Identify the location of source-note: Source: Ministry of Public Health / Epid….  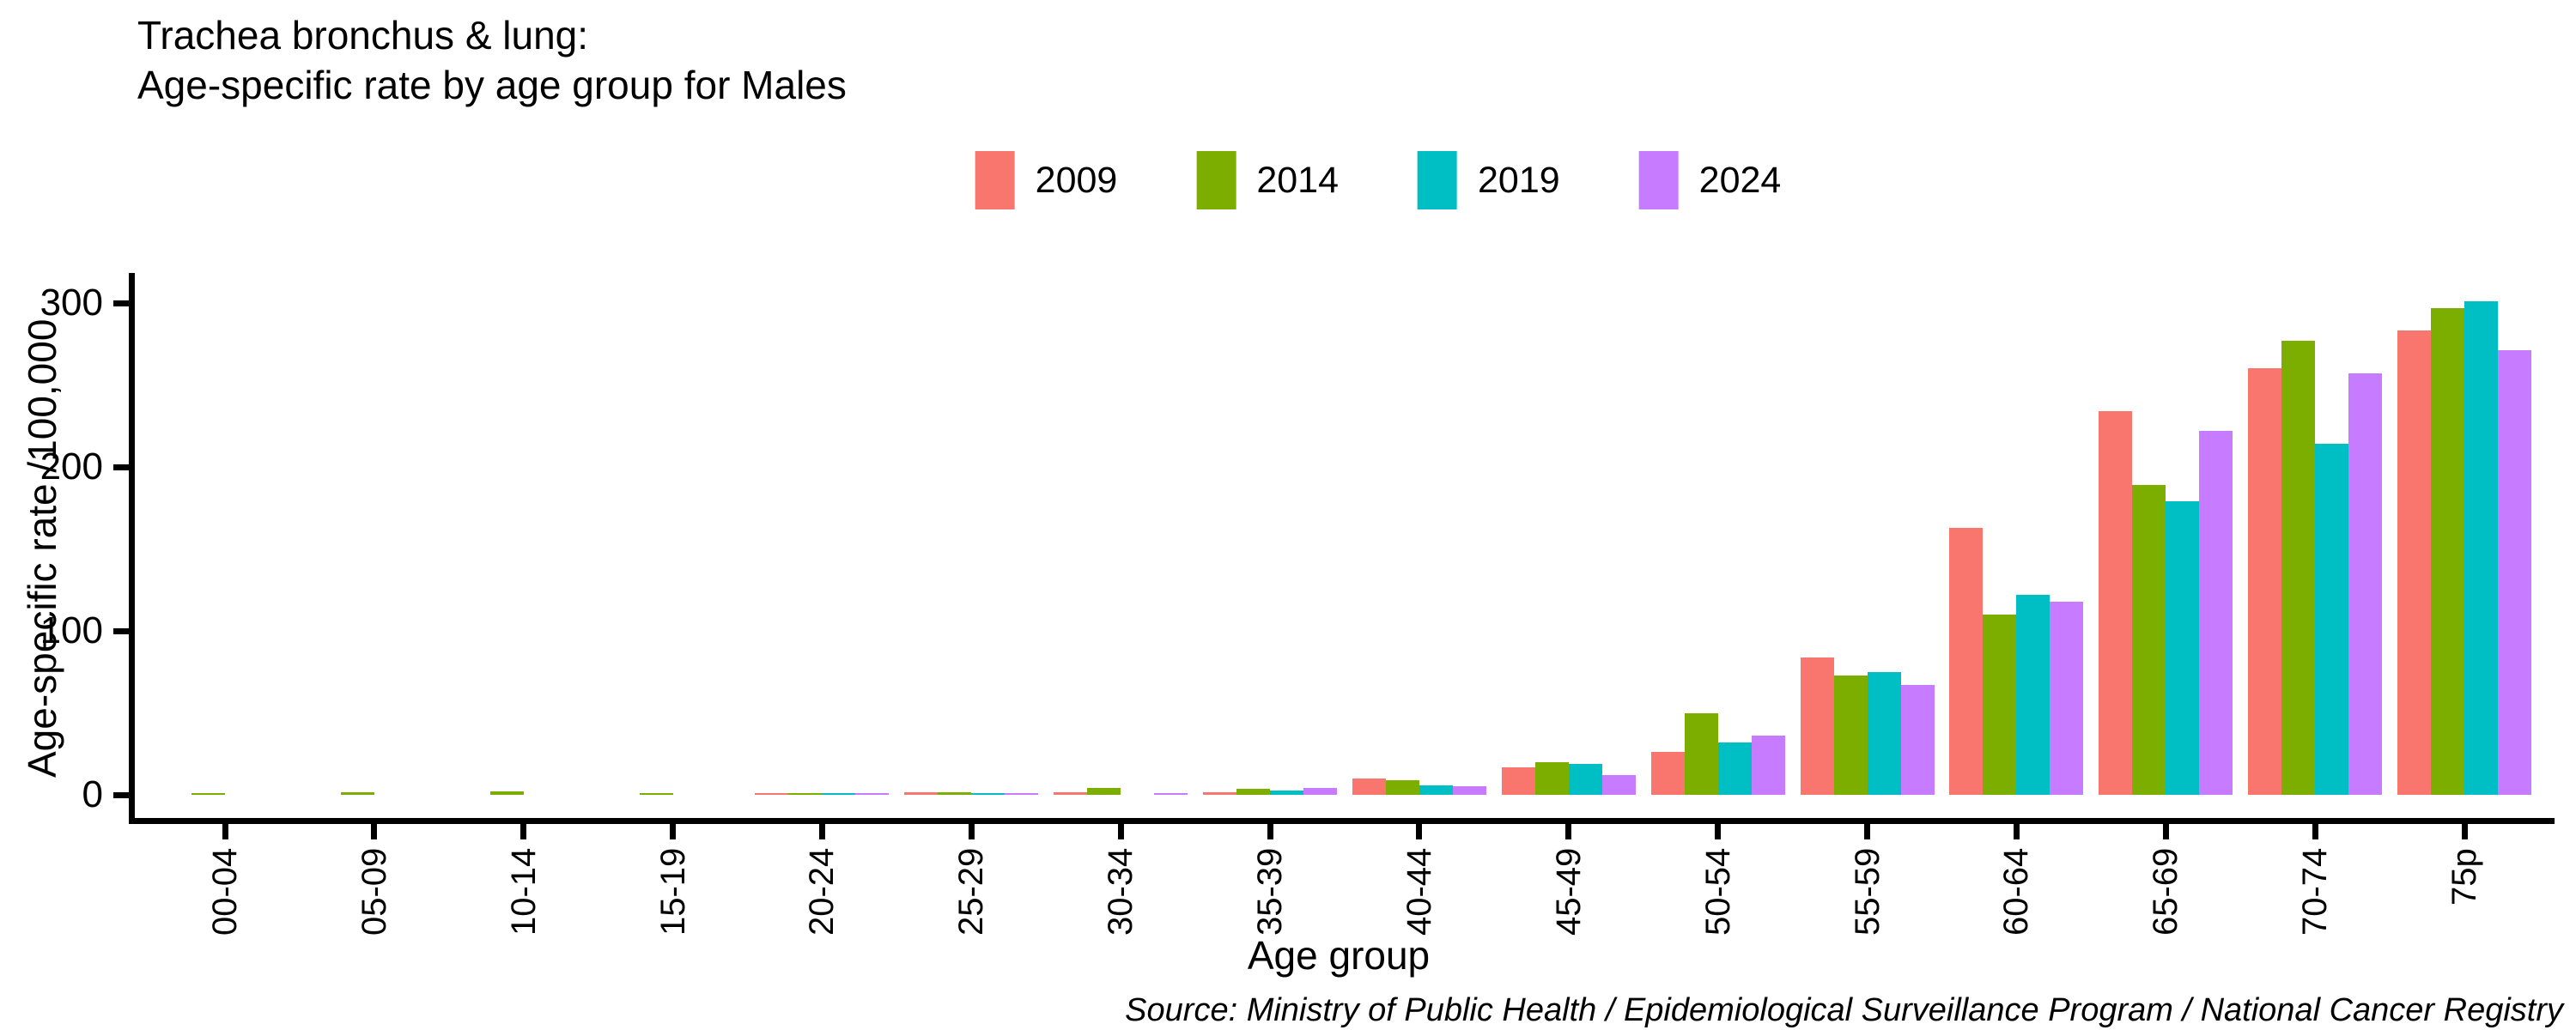
(1844, 1010).